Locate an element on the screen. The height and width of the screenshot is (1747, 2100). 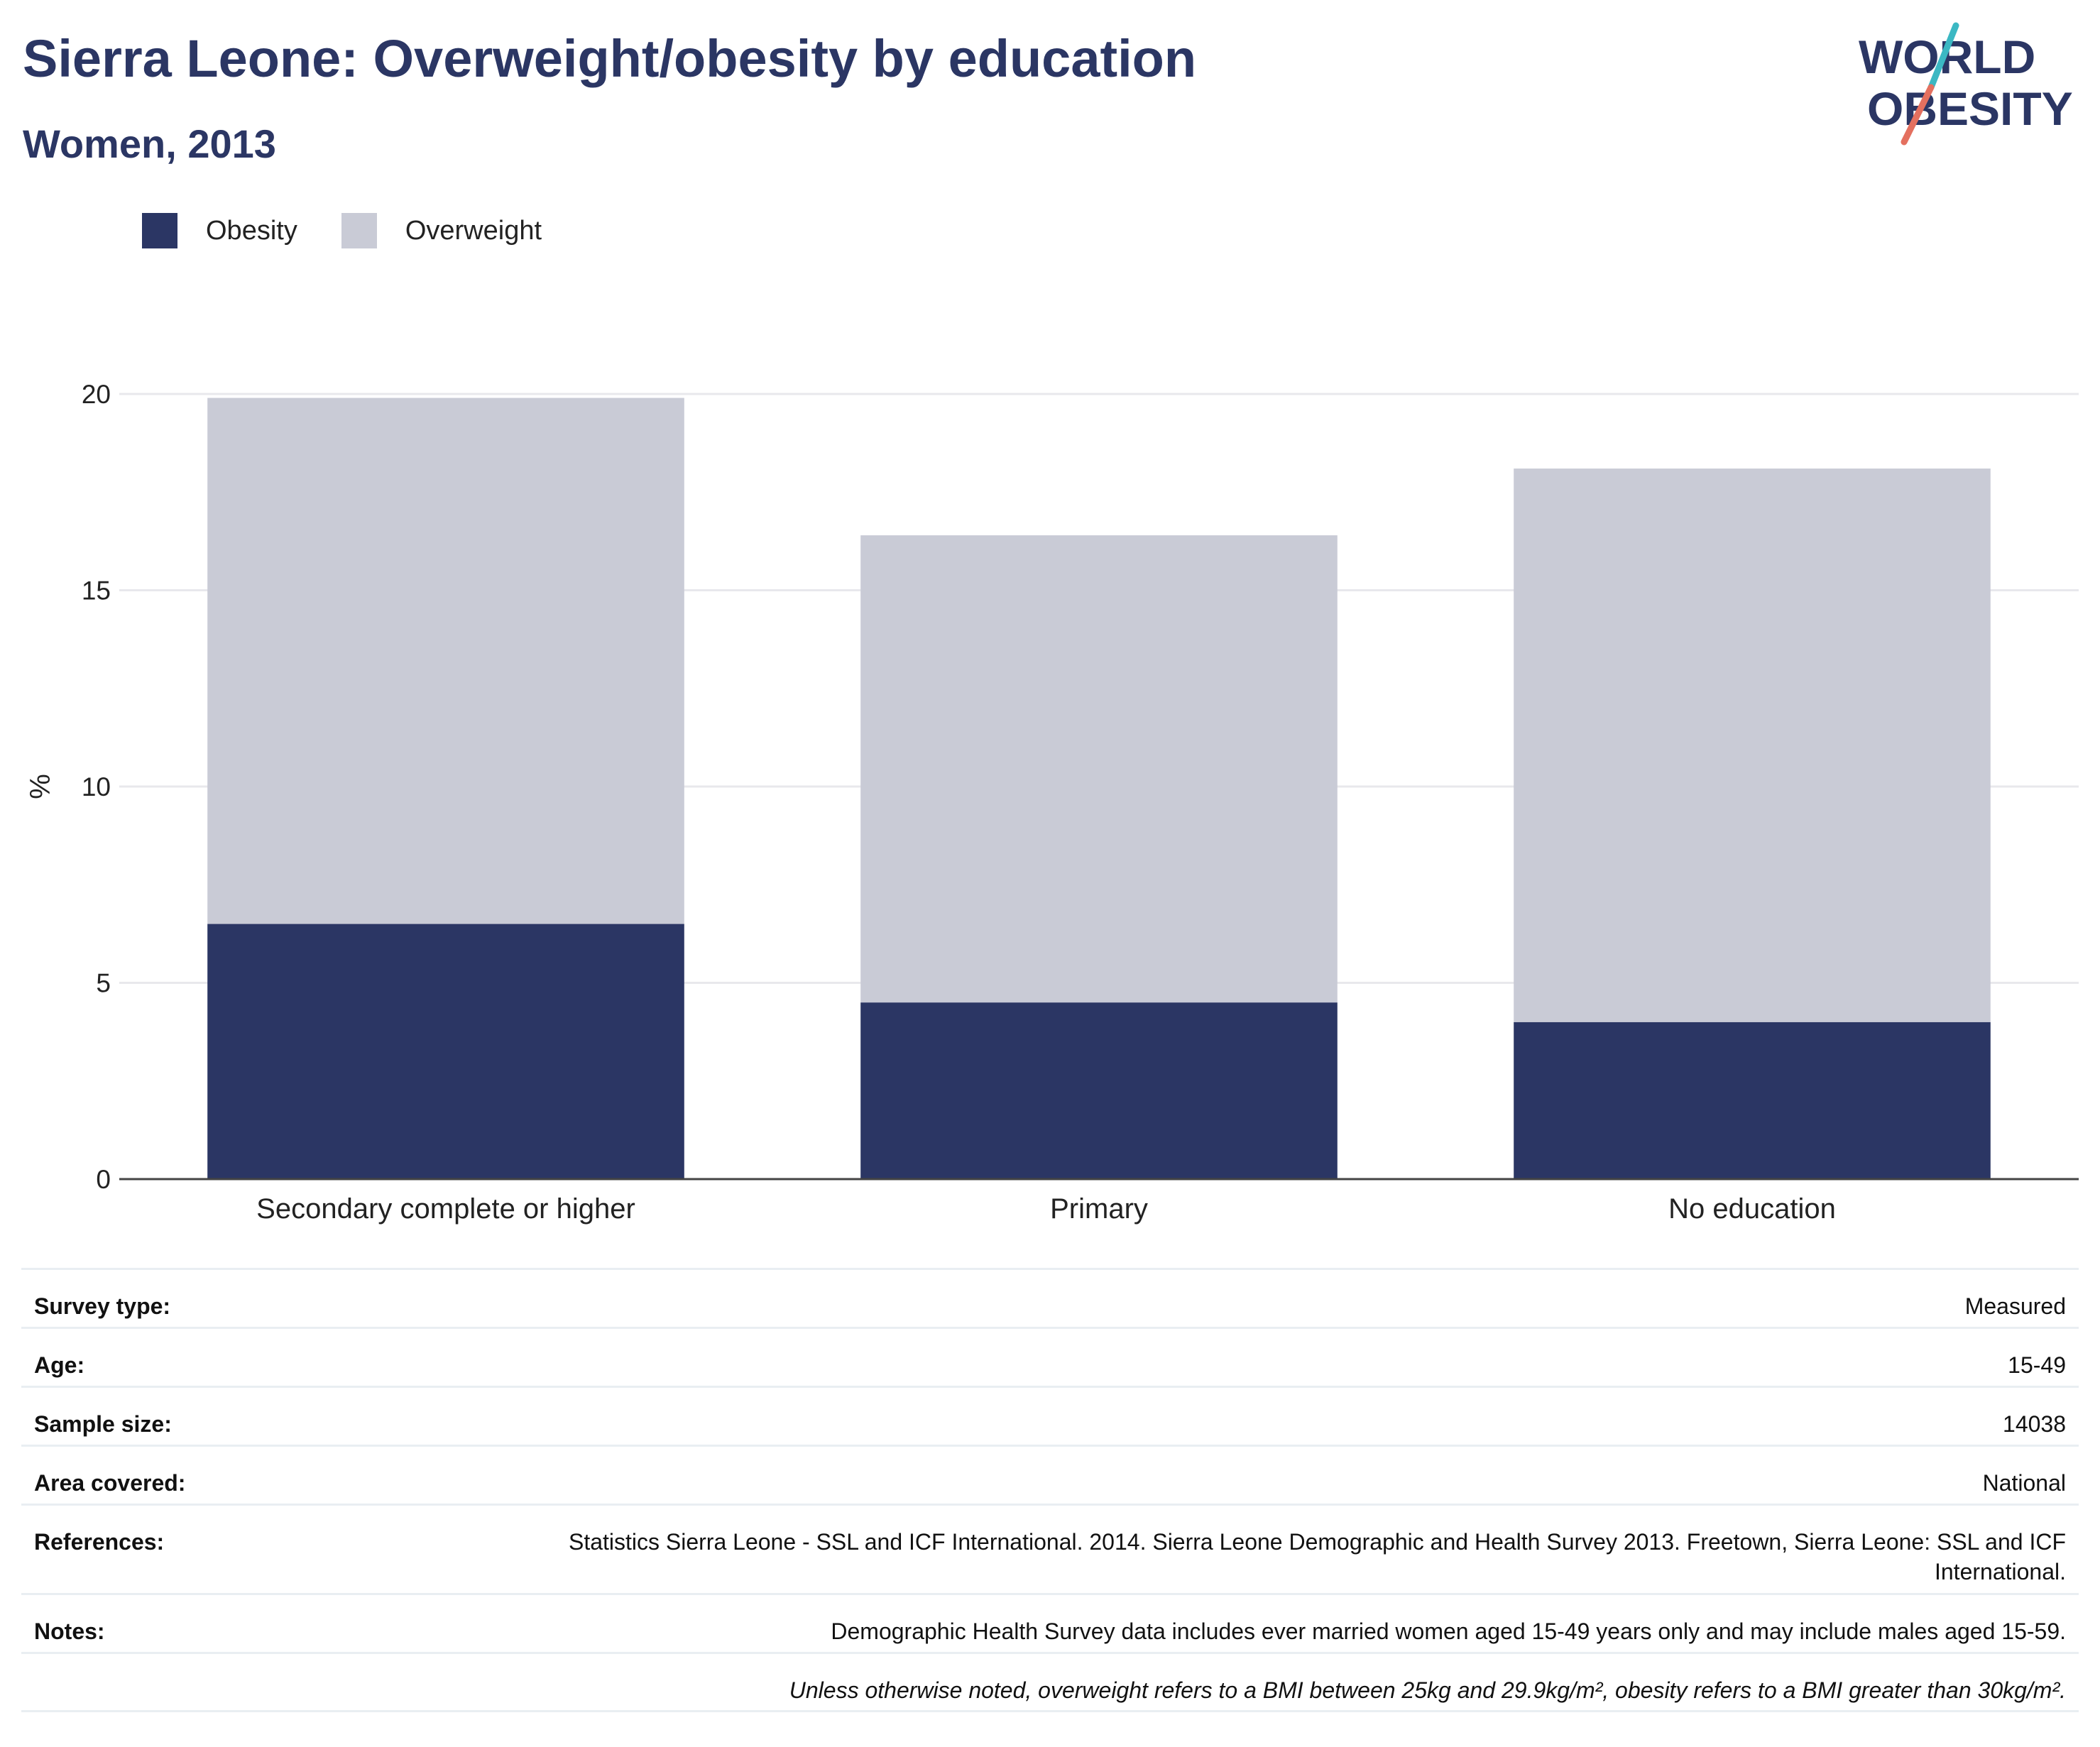
references-label: References: is located at coordinates (99, 1542).